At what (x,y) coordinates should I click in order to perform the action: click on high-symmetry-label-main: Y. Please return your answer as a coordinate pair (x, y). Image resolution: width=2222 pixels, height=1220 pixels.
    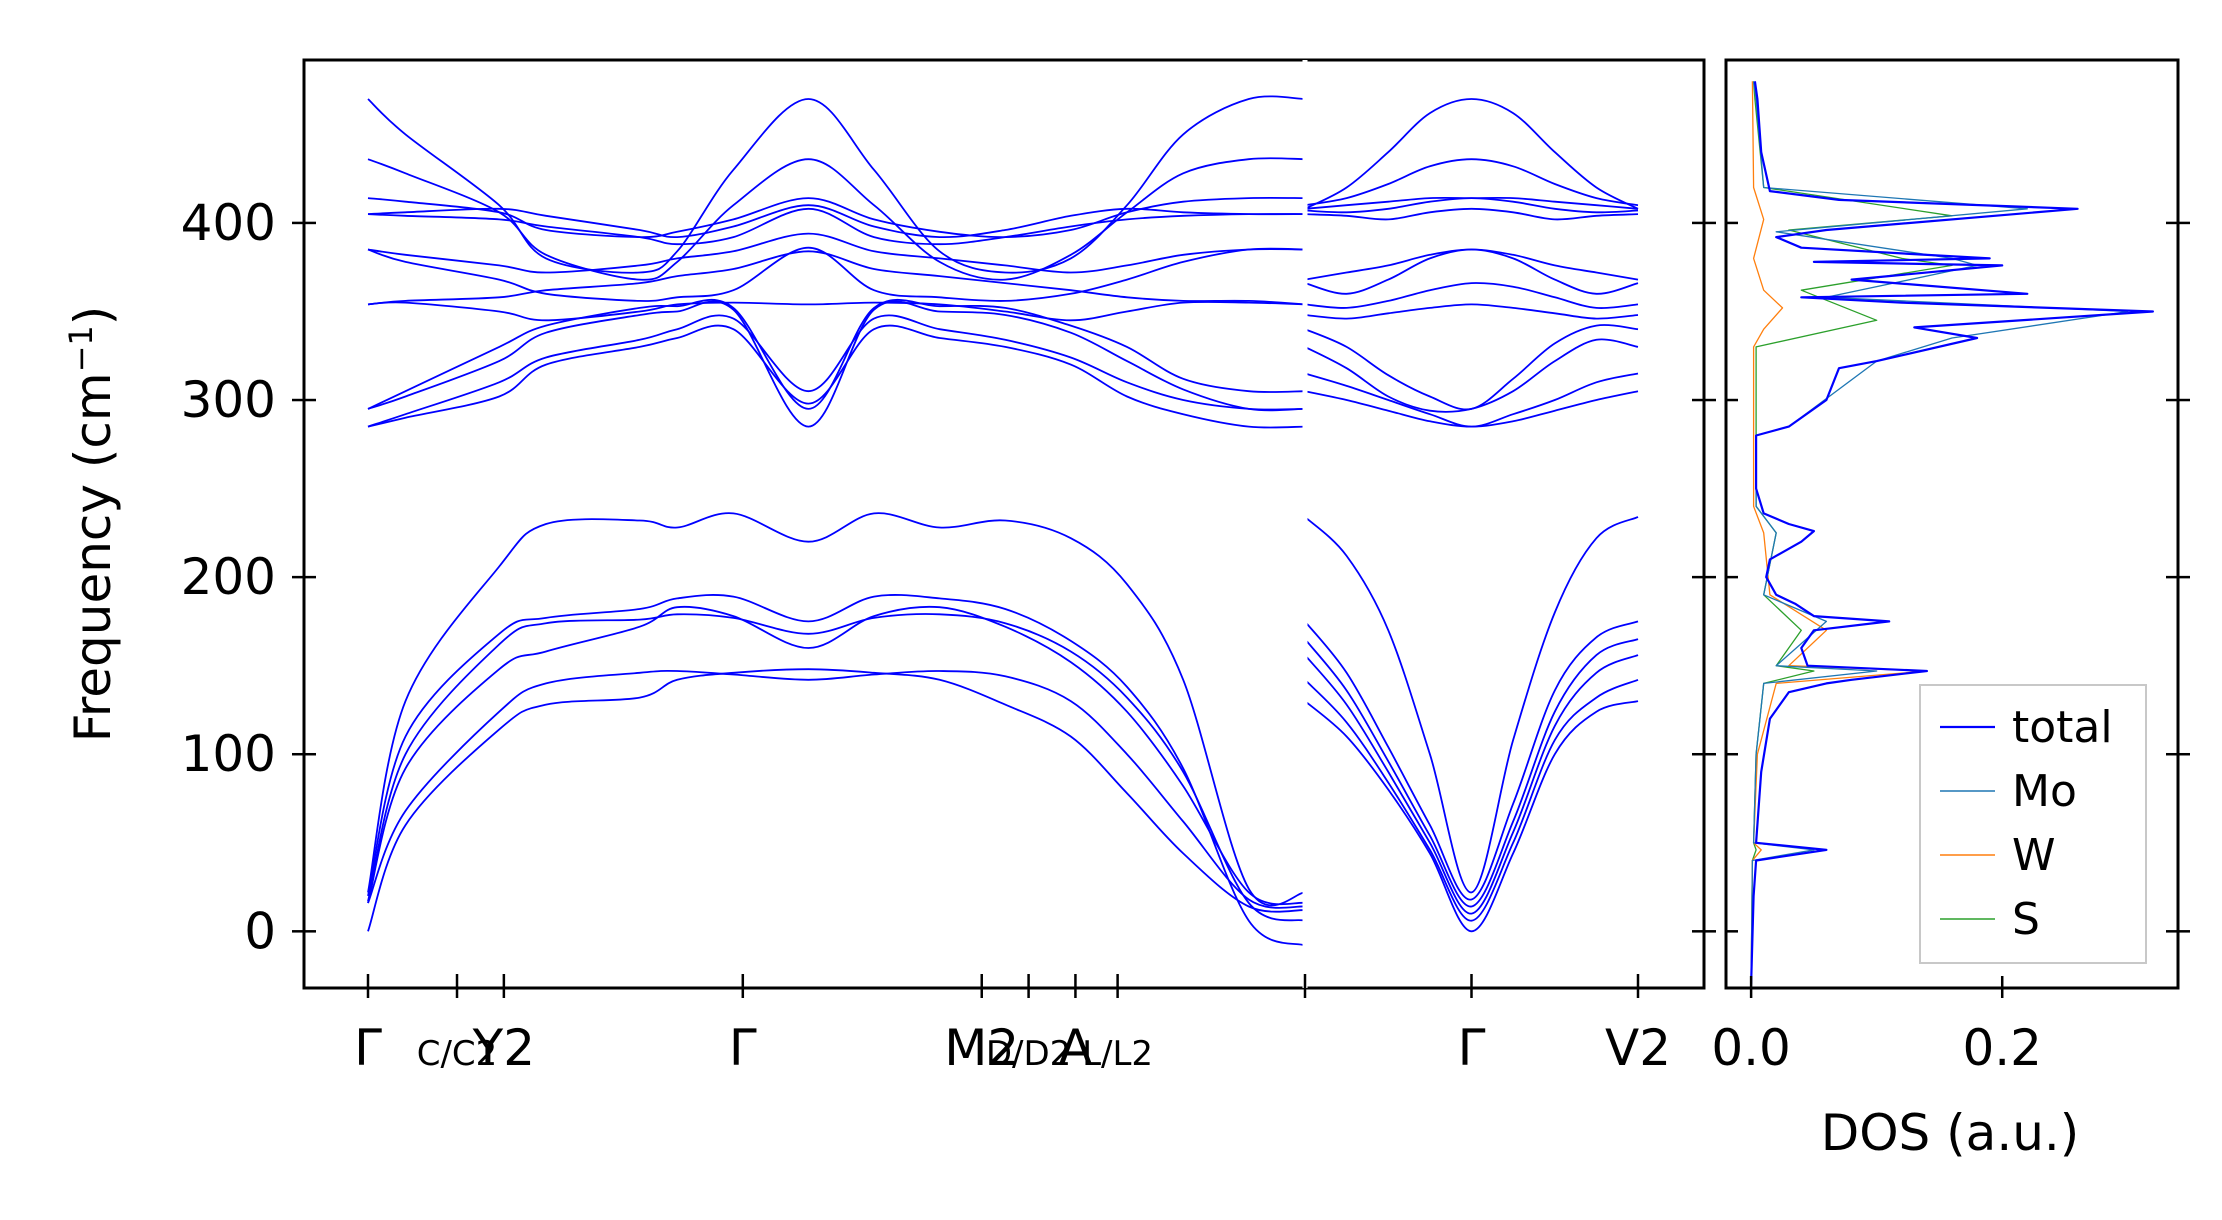
    Looking at the image, I should click on (488, 1048).